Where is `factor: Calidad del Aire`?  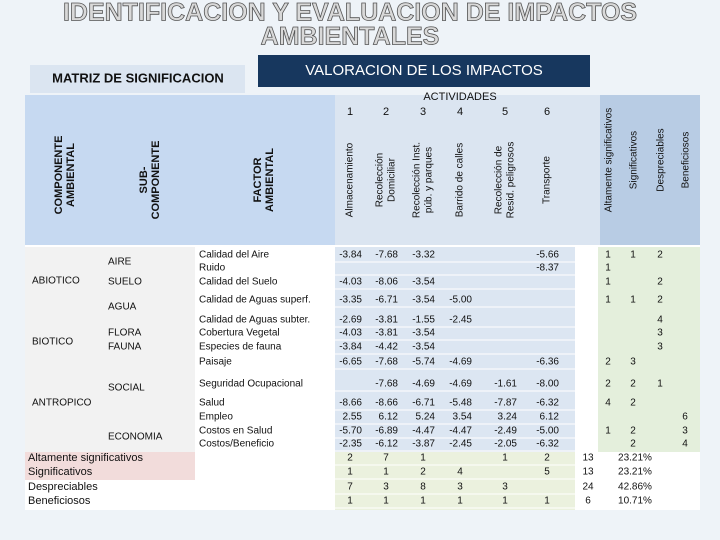
factor: Calidad del Aire is located at coordinates (234, 255).